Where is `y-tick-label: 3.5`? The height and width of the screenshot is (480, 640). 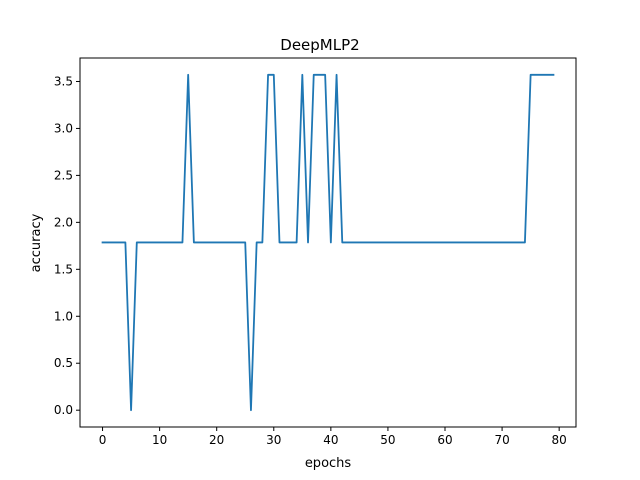
y-tick-label: 3.5 is located at coordinates (63, 81).